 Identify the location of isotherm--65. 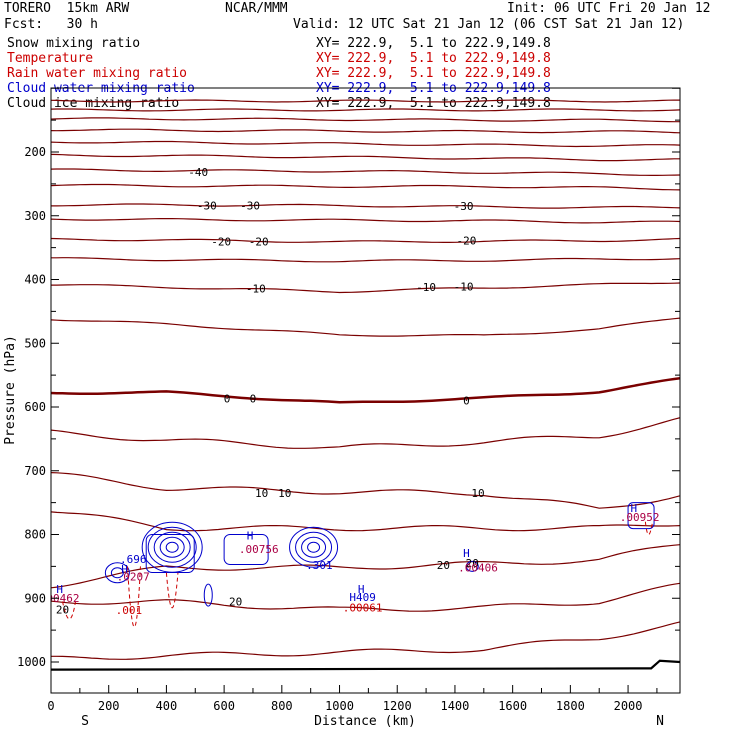
(365, 110).